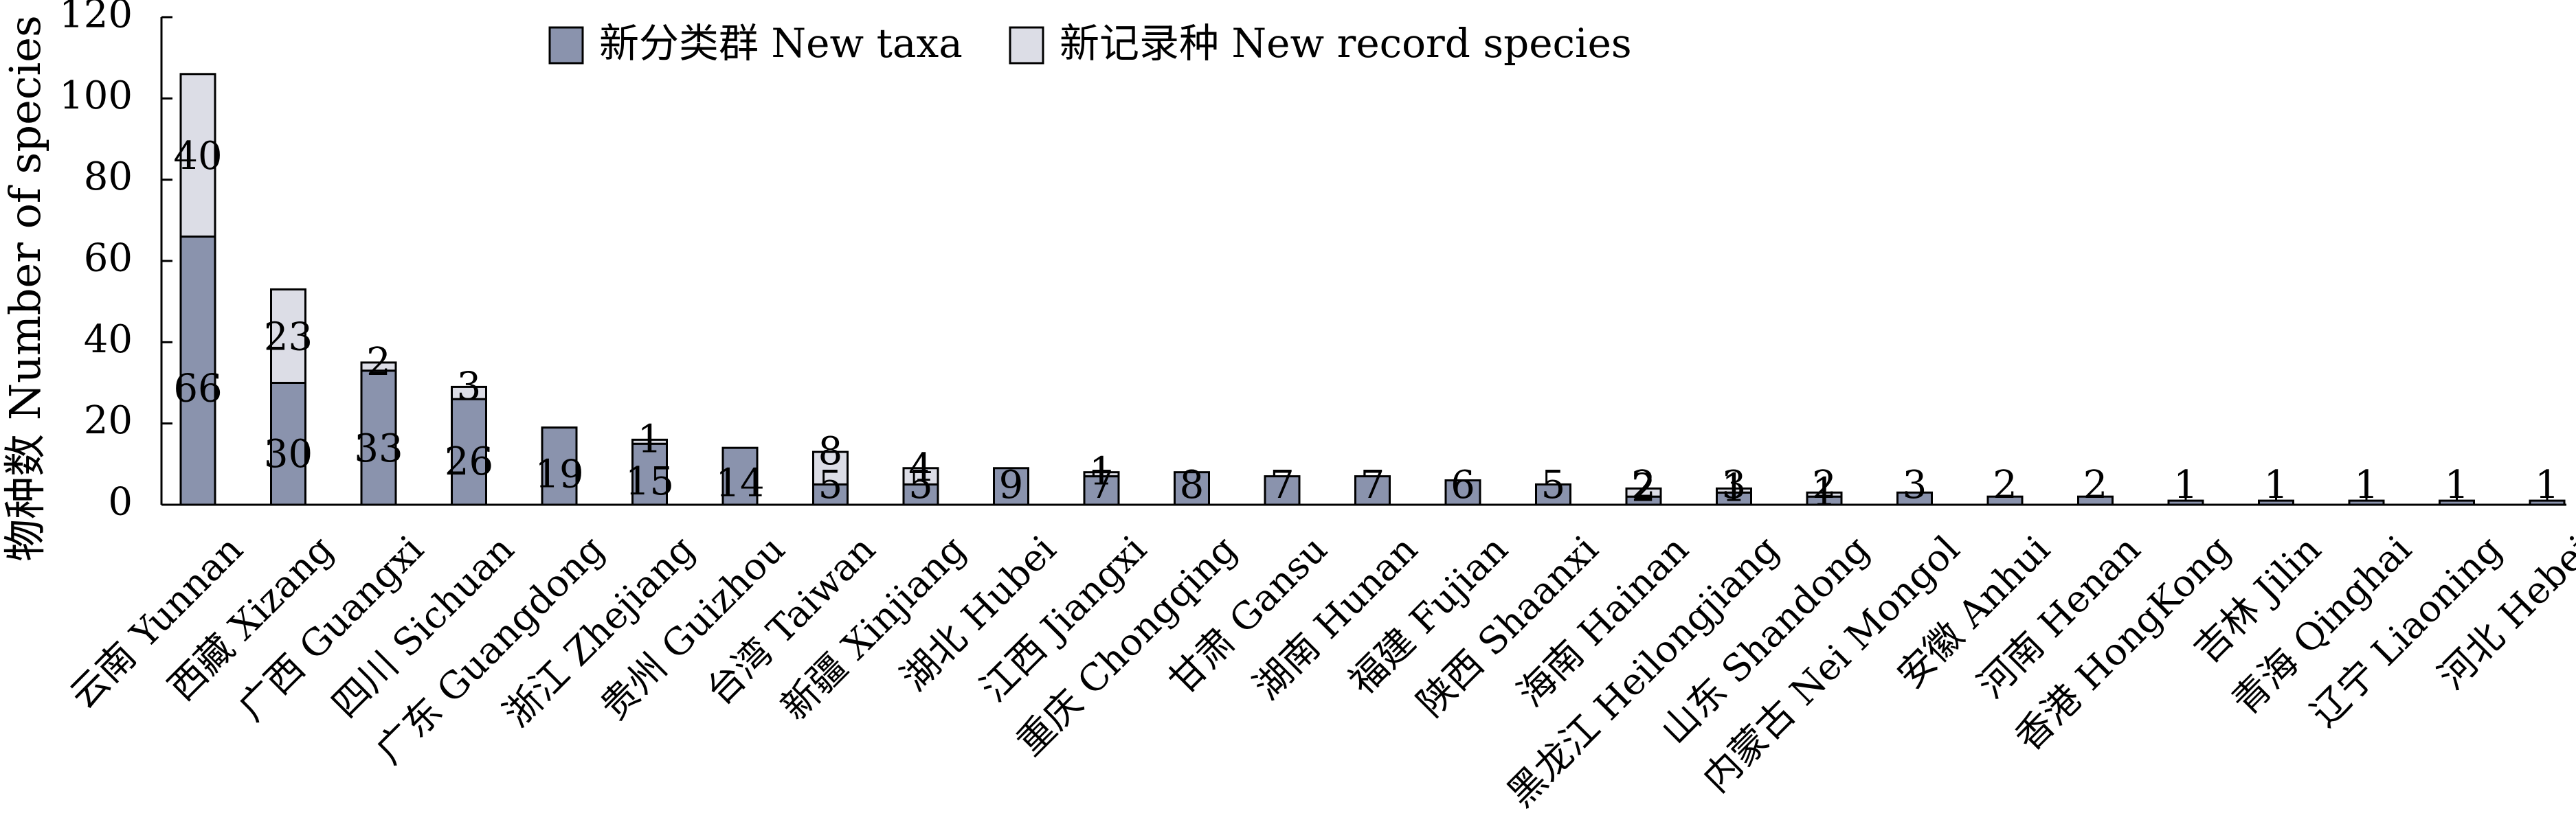 The height and width of the screenshot is (822, 2576). I want to click on y-tick-label: 0, so click(120, 502).